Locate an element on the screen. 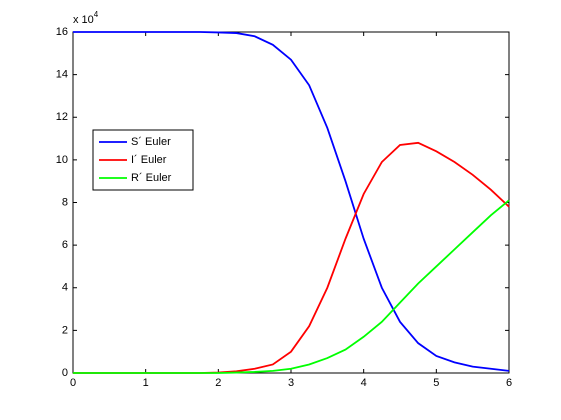  y-tick-label: 4 is located at coordinates (65, 288).